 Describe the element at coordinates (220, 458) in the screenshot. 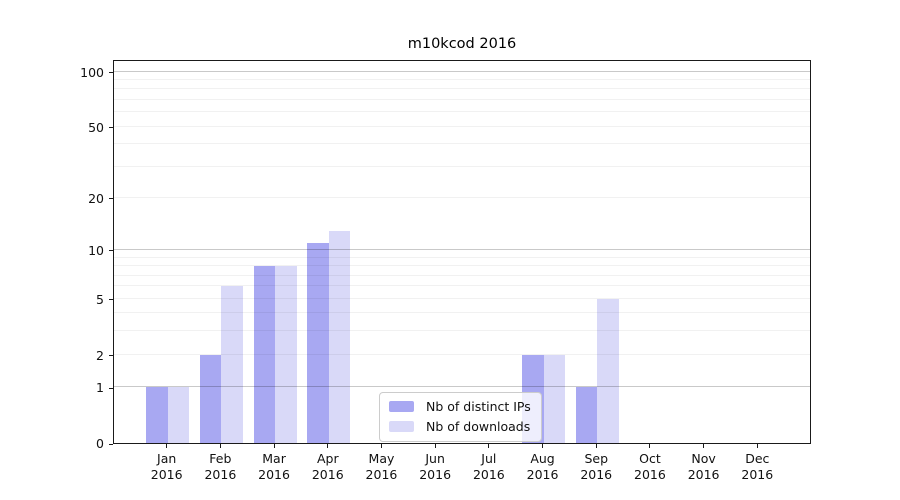

I see `x-tick-month: Feb` at that location.